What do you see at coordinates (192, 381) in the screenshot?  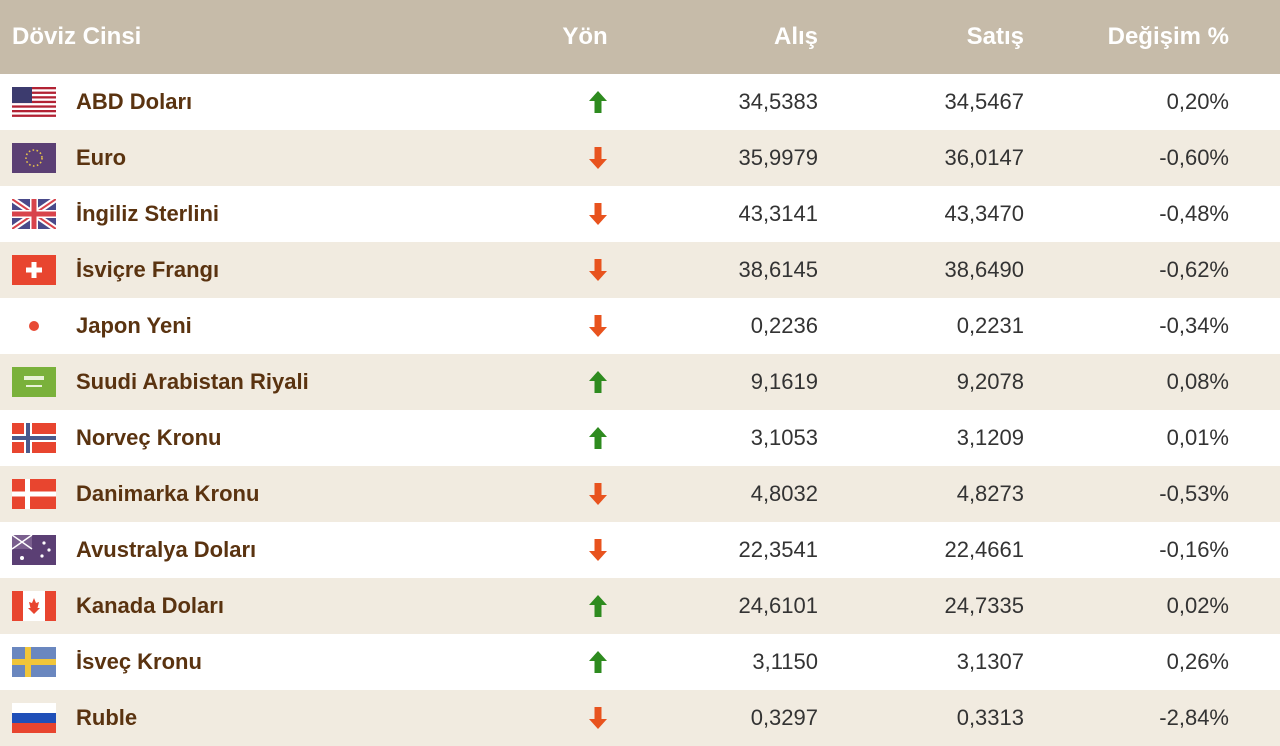 I see `currency-name: Suudi Arabistan Riyali` at bounding box center [192, 381].